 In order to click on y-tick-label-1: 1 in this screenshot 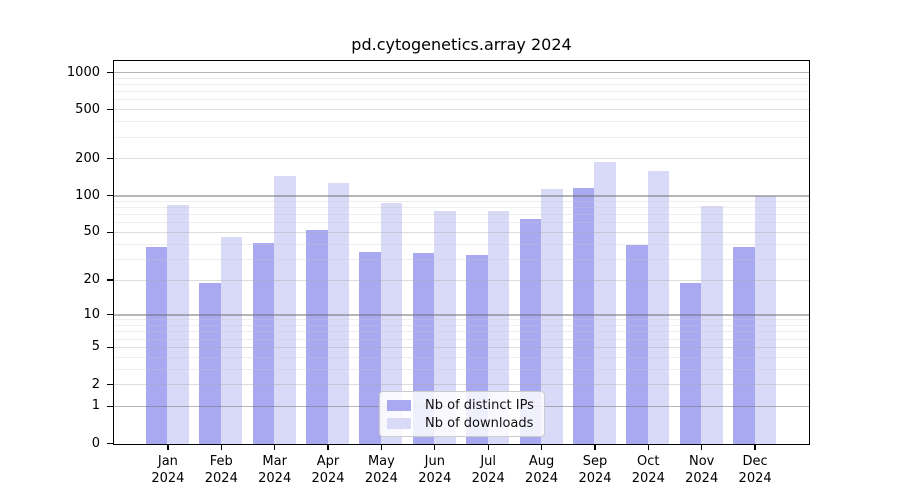, I will do `click(95, 406)`.